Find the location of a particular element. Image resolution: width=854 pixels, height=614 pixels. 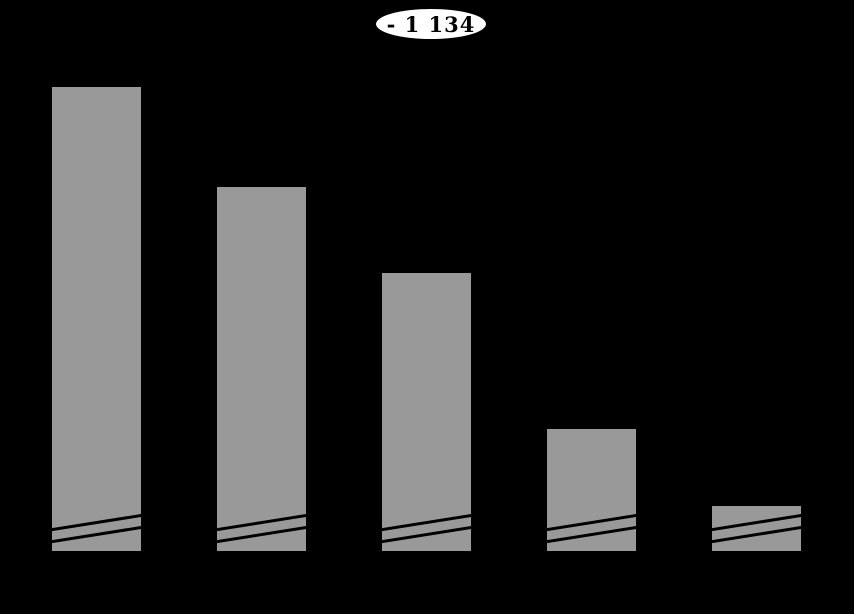

annotation-bubble: - 1 134 is located at coordinates (431, 24).